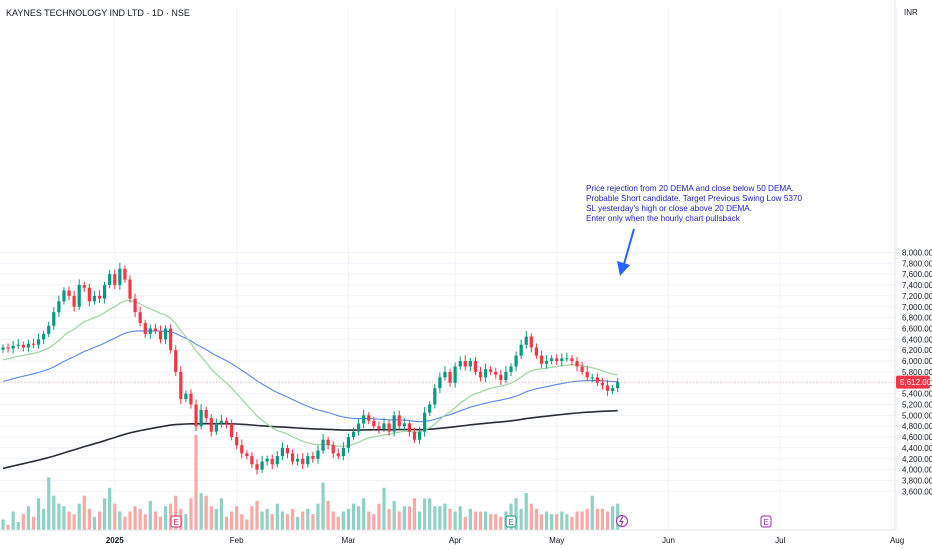 This screenshot has width=932, height=550. Describe the element at coordinates (310, 482) in the screenshot. I see `volume-bars` at that location.